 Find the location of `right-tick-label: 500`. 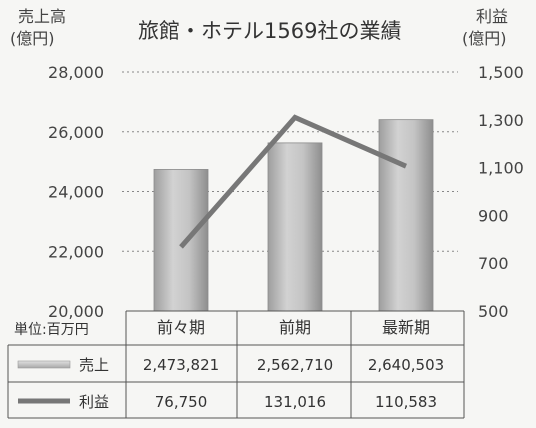

right-tick-label: 500 is located at coordinates (493, 311).